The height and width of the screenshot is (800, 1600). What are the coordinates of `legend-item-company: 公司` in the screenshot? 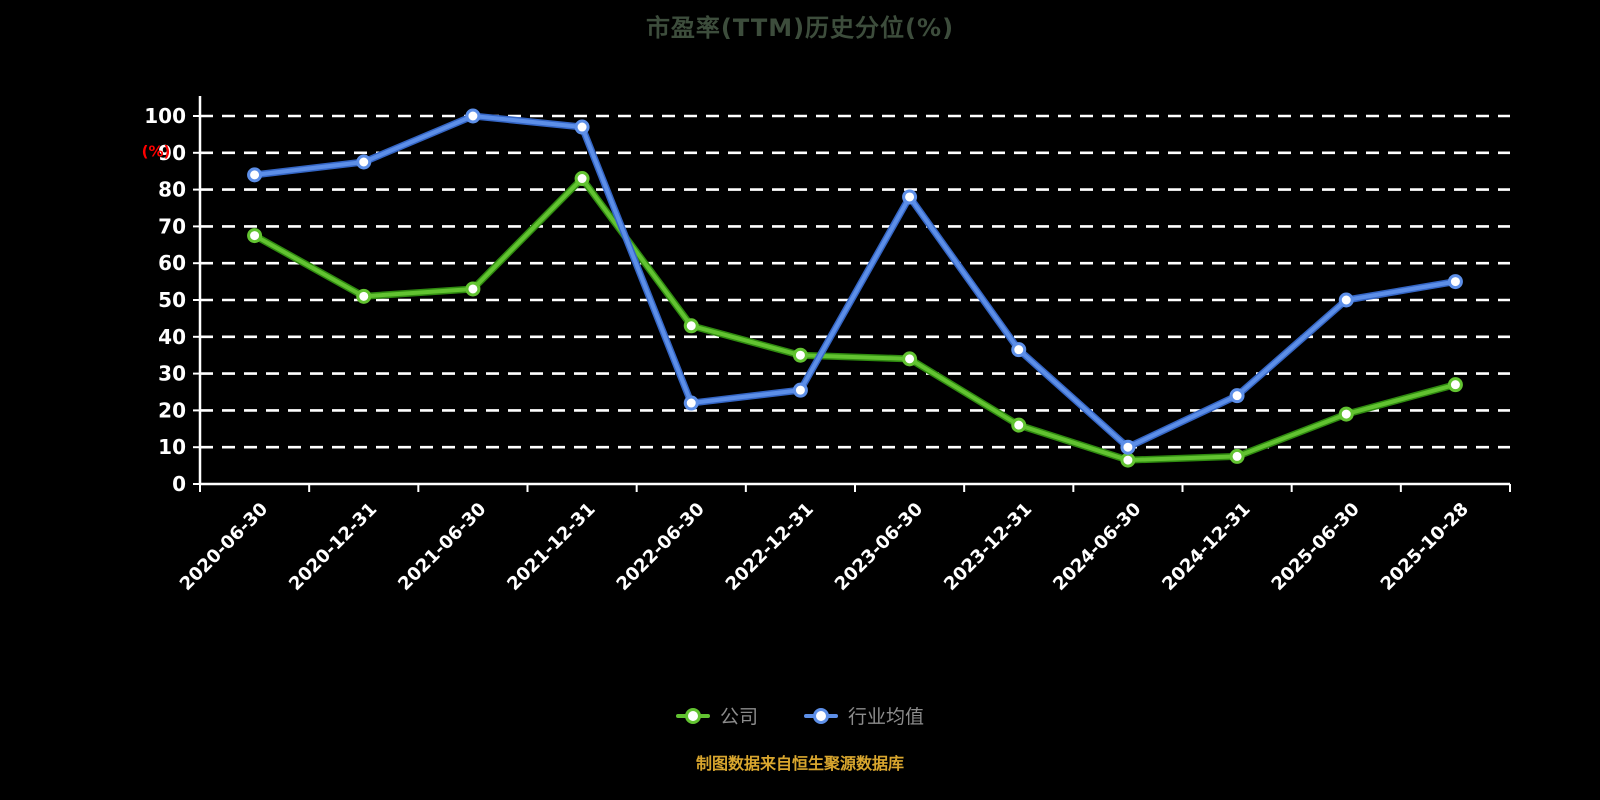 It's located at (716, 715).